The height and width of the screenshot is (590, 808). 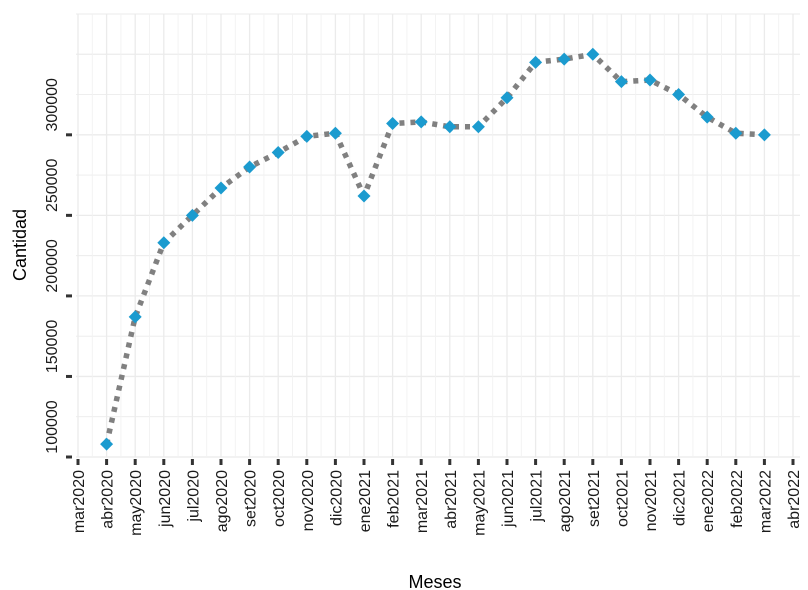 What do you see at coordinates (565, 501) in the screenshot?
I see `x-tick-label: ago2021` at bounding box center [565, 501].